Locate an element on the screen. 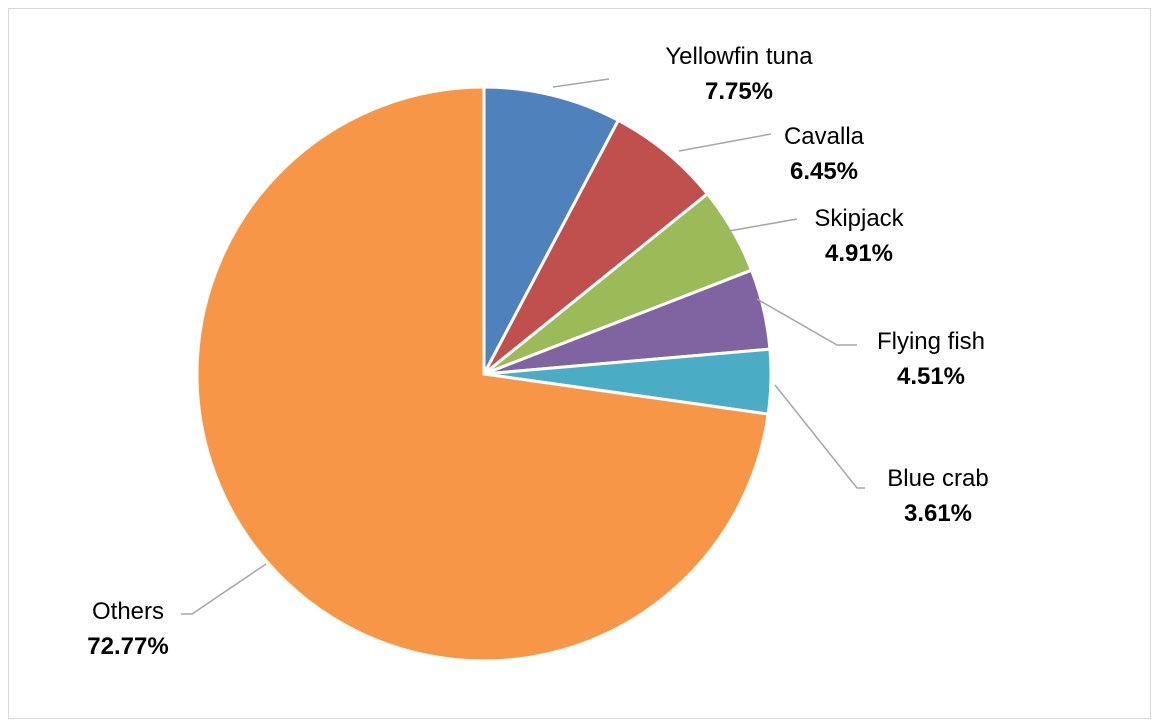  slice-value-label: 4.51% is located at coordinates (931, 376).